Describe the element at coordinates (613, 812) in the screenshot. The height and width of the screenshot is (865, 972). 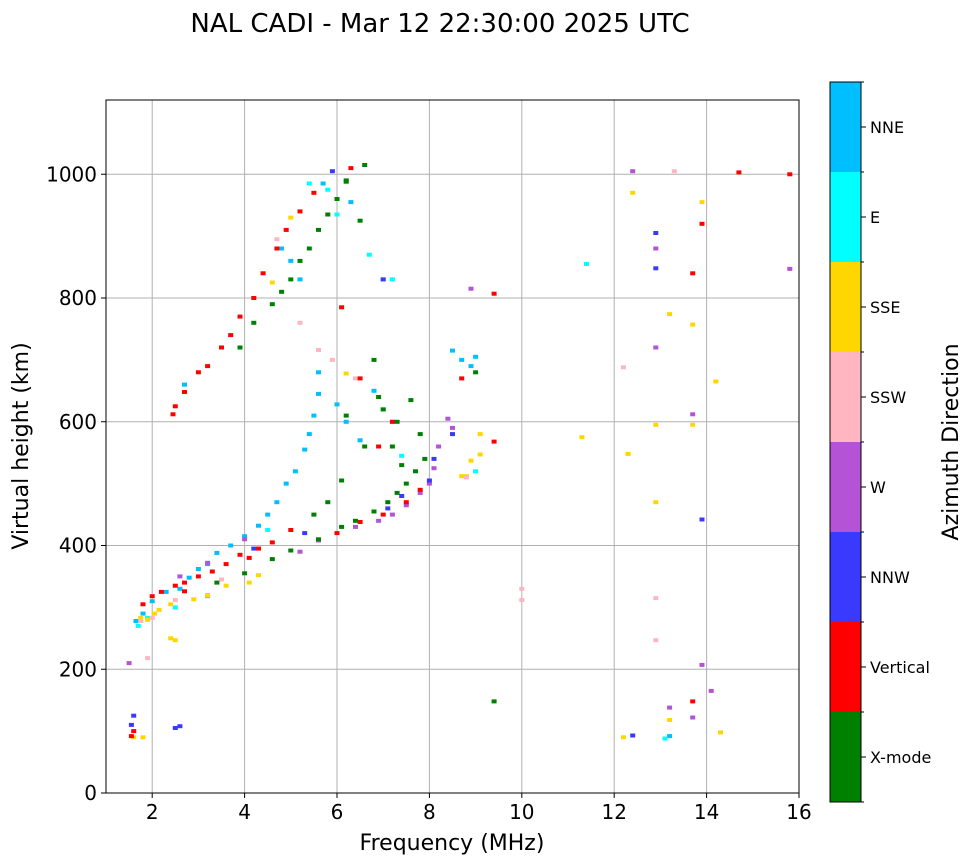
I see `x-tick-label: 12` at that location.